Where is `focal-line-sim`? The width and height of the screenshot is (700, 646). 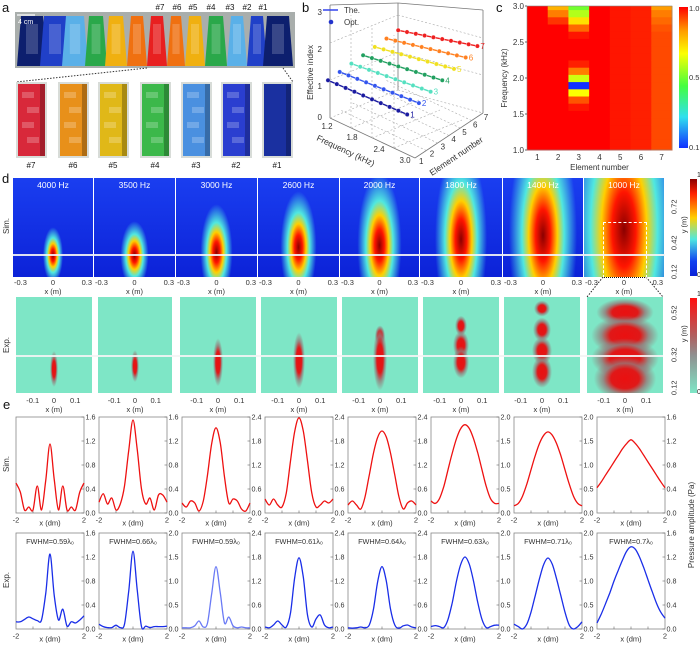 focal-line-sim is located at coordinates (339, 255).